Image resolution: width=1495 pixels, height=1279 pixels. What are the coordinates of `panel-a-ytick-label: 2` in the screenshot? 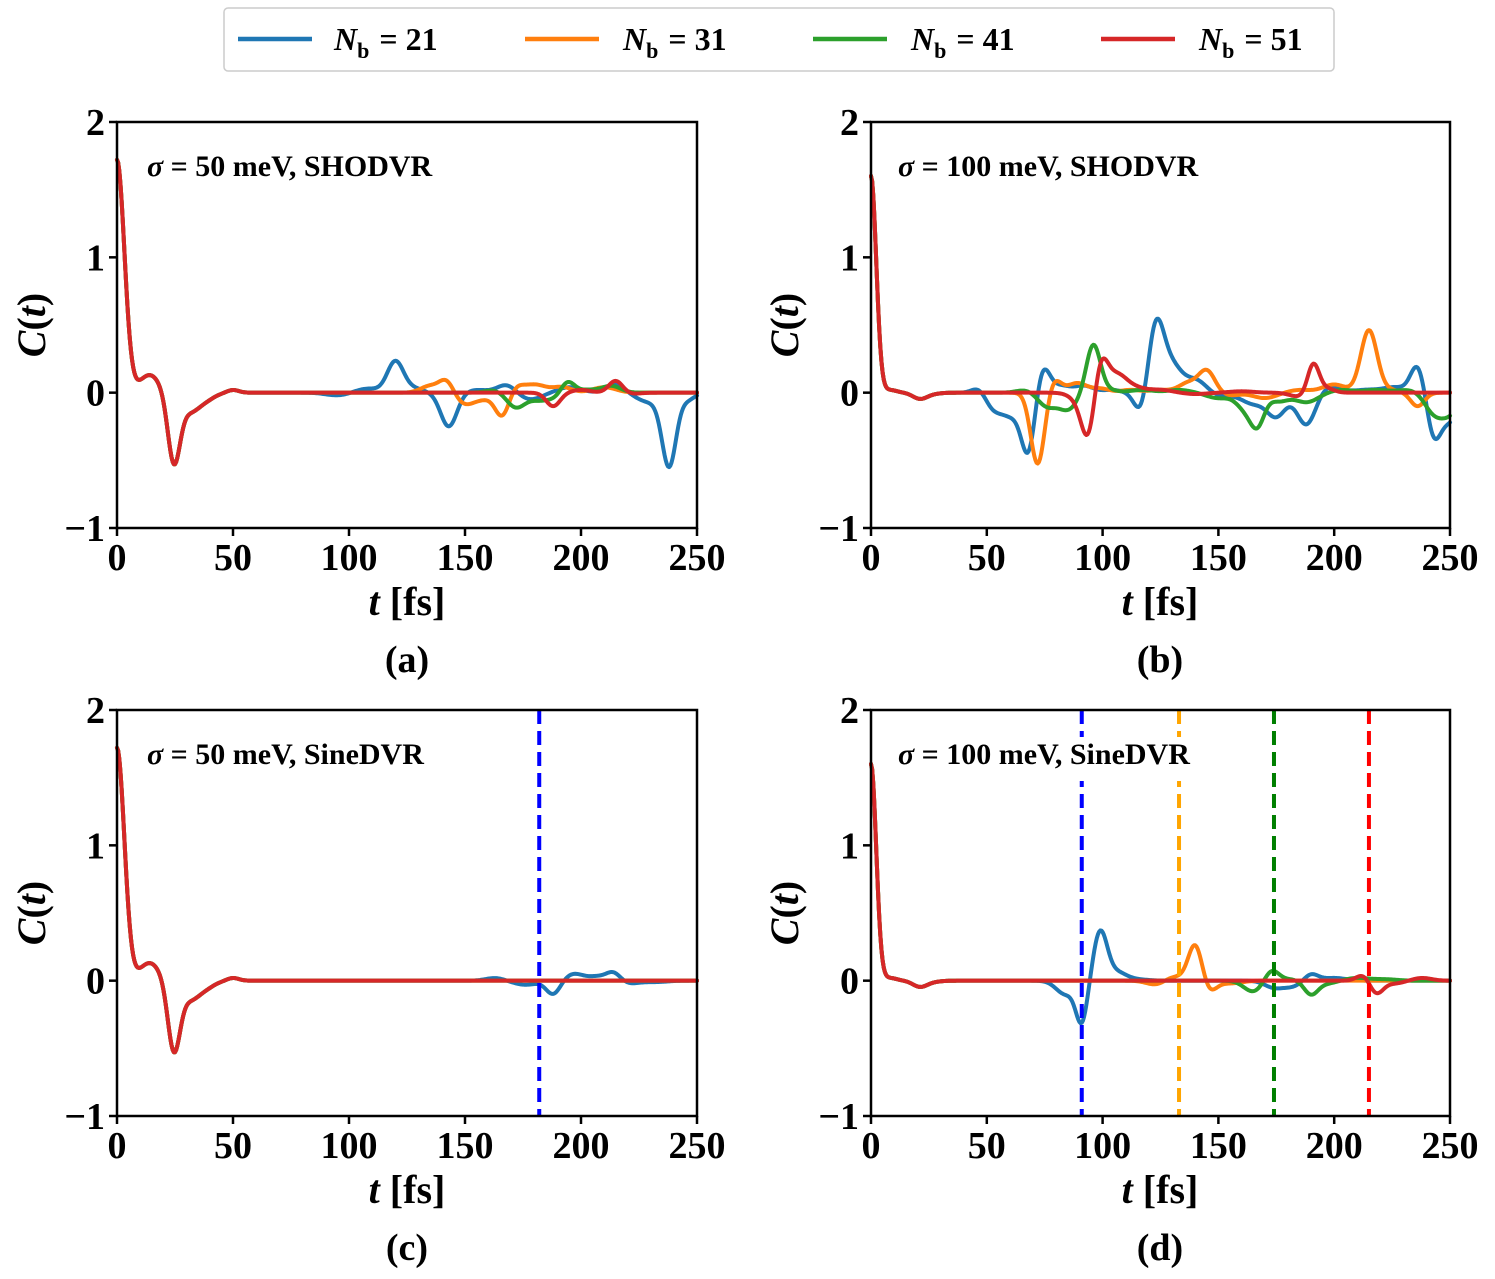 It's located at (95, 123).